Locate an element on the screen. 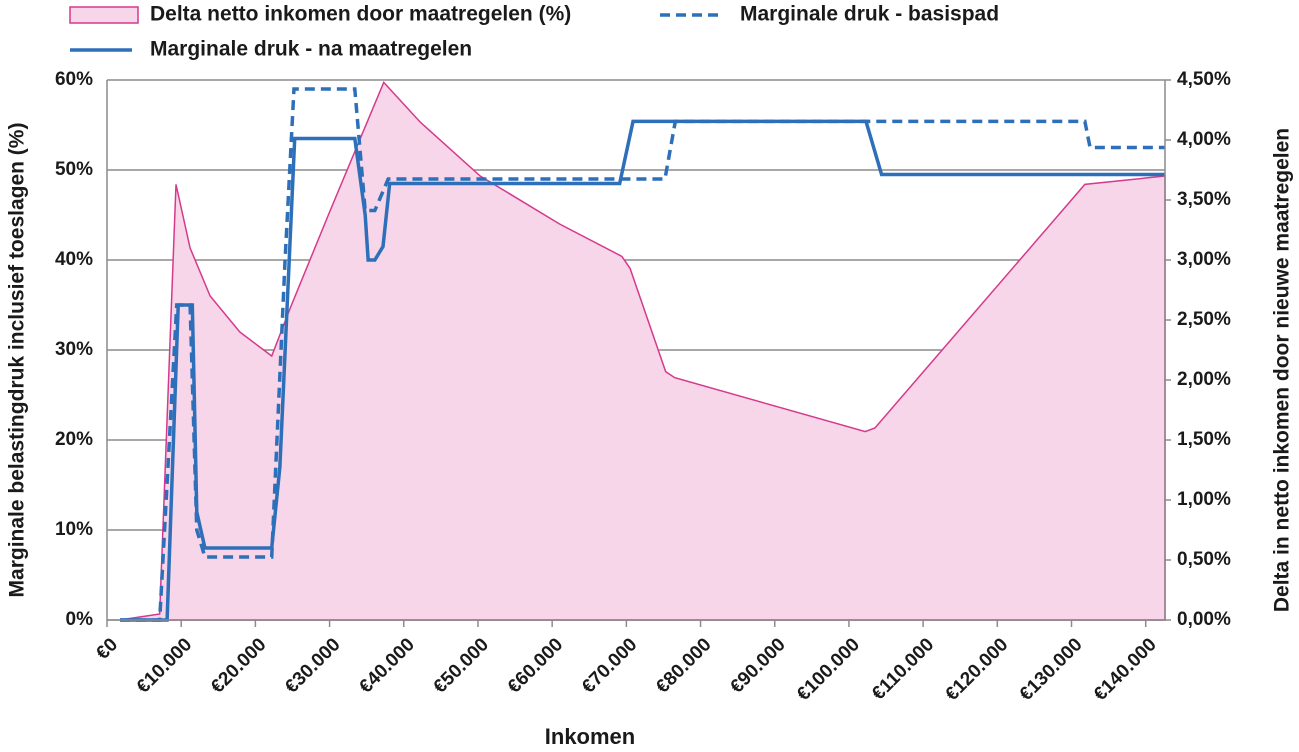 The width and height of the screenshot is (1299, 752). x-tick-label: €30.000 is located at coordinates (312, 665).